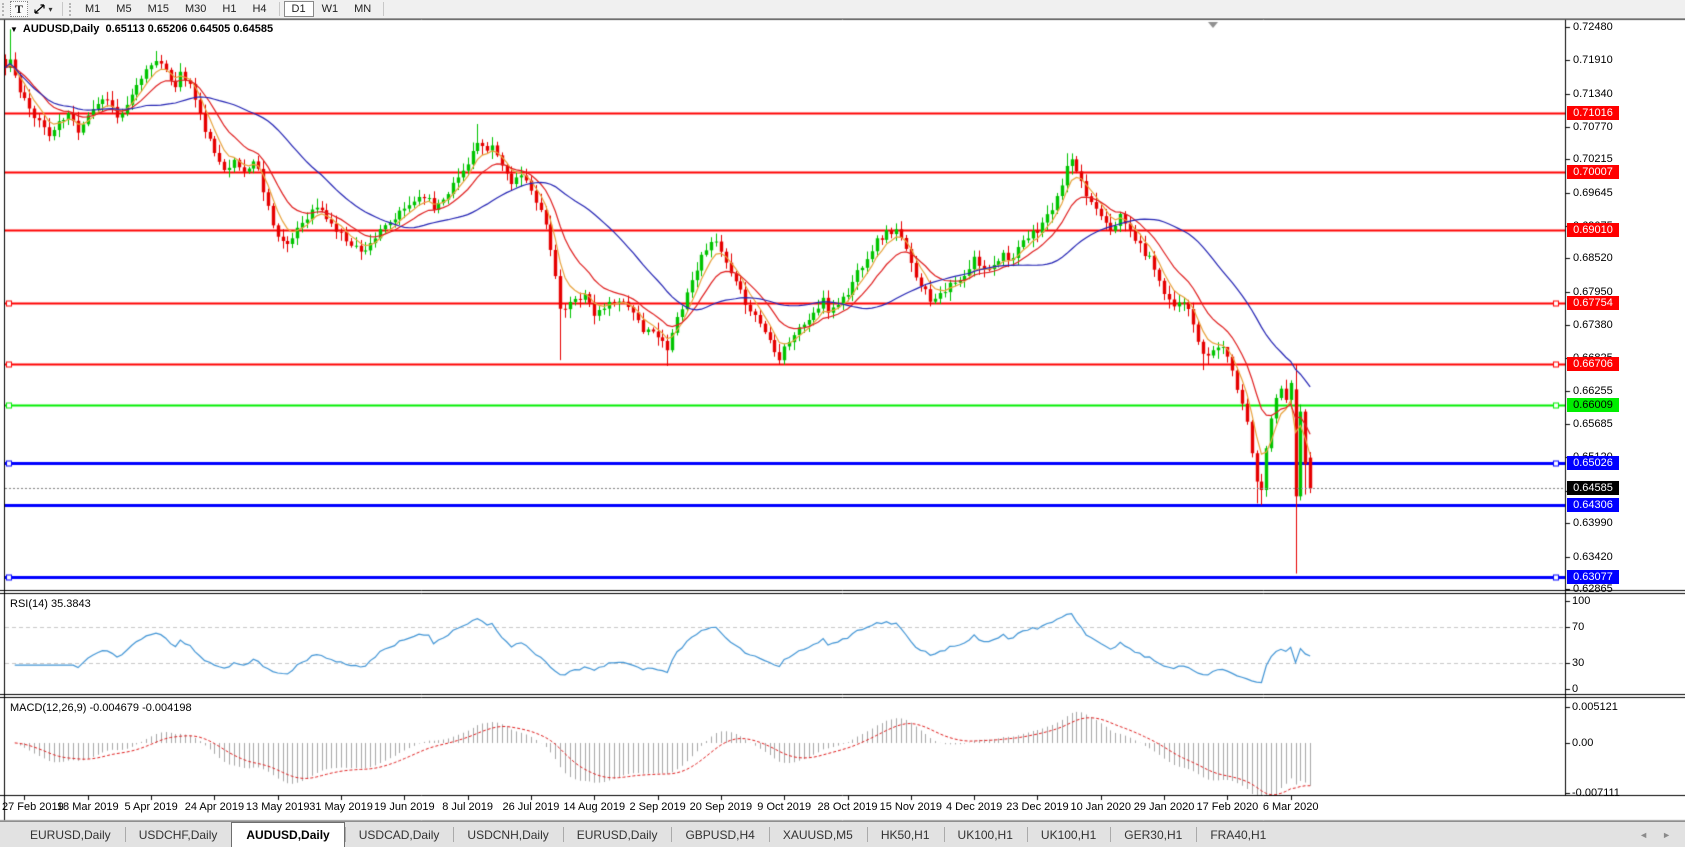 This screenshot has height=847, width=1685. What do you see at coordinates (167, 29) in the screenshot?
I see `ohlc-high: 0.65206` at bounding box center [167, 29].